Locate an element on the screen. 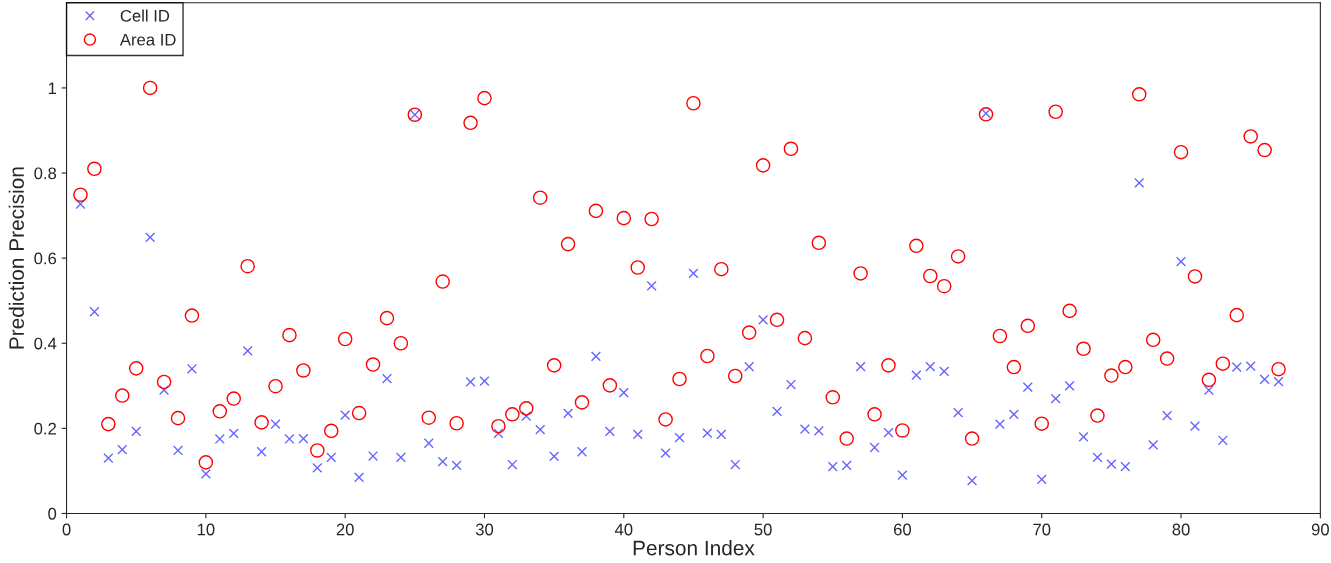 The height and width of the screenshot is (563, 1331). x-tick-label: 60 is located at coordinates (903, 529).